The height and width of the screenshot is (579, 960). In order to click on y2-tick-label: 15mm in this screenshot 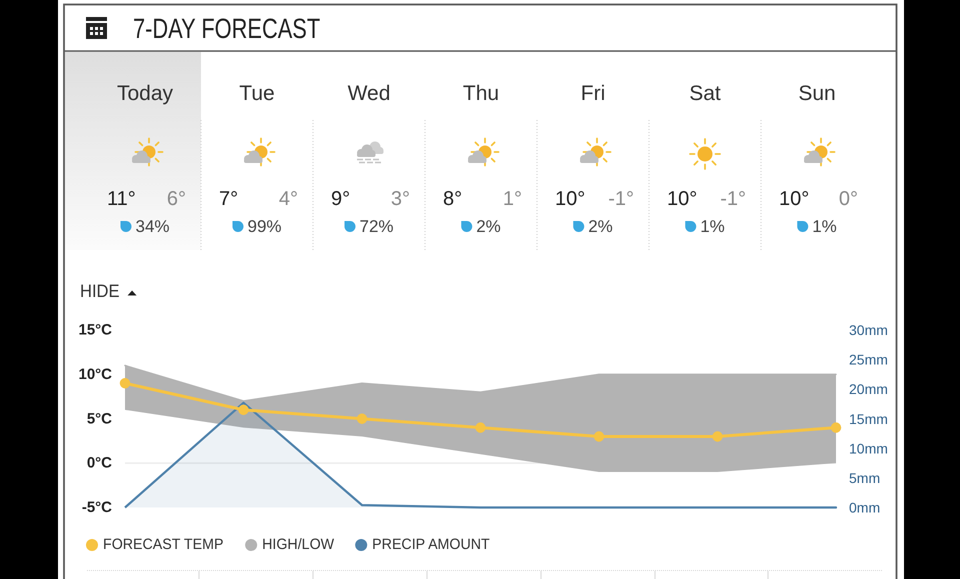, I will do `click(868, 418)`.